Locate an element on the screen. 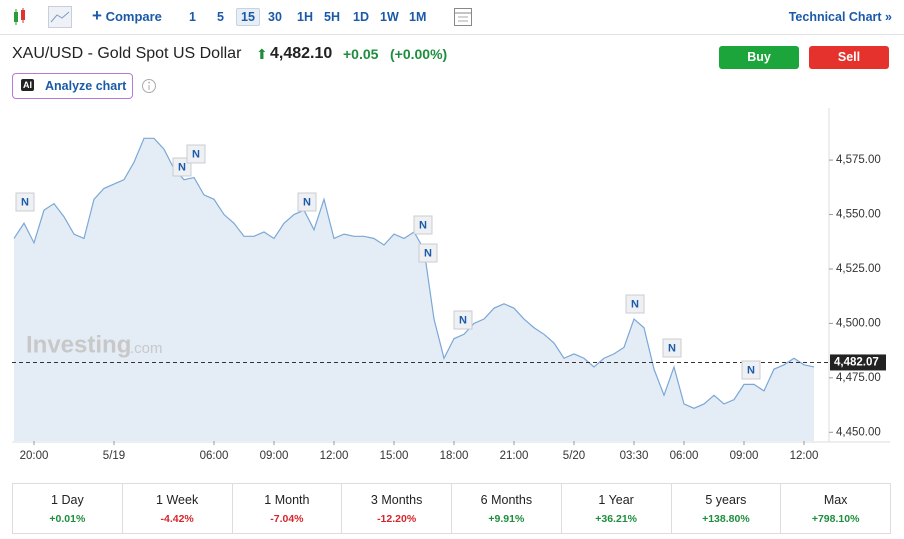 Image resolution: width=904 pixels, height=539 pixels. performance-cell: 1 Day +0.01% is located at coordinates (68, 508).